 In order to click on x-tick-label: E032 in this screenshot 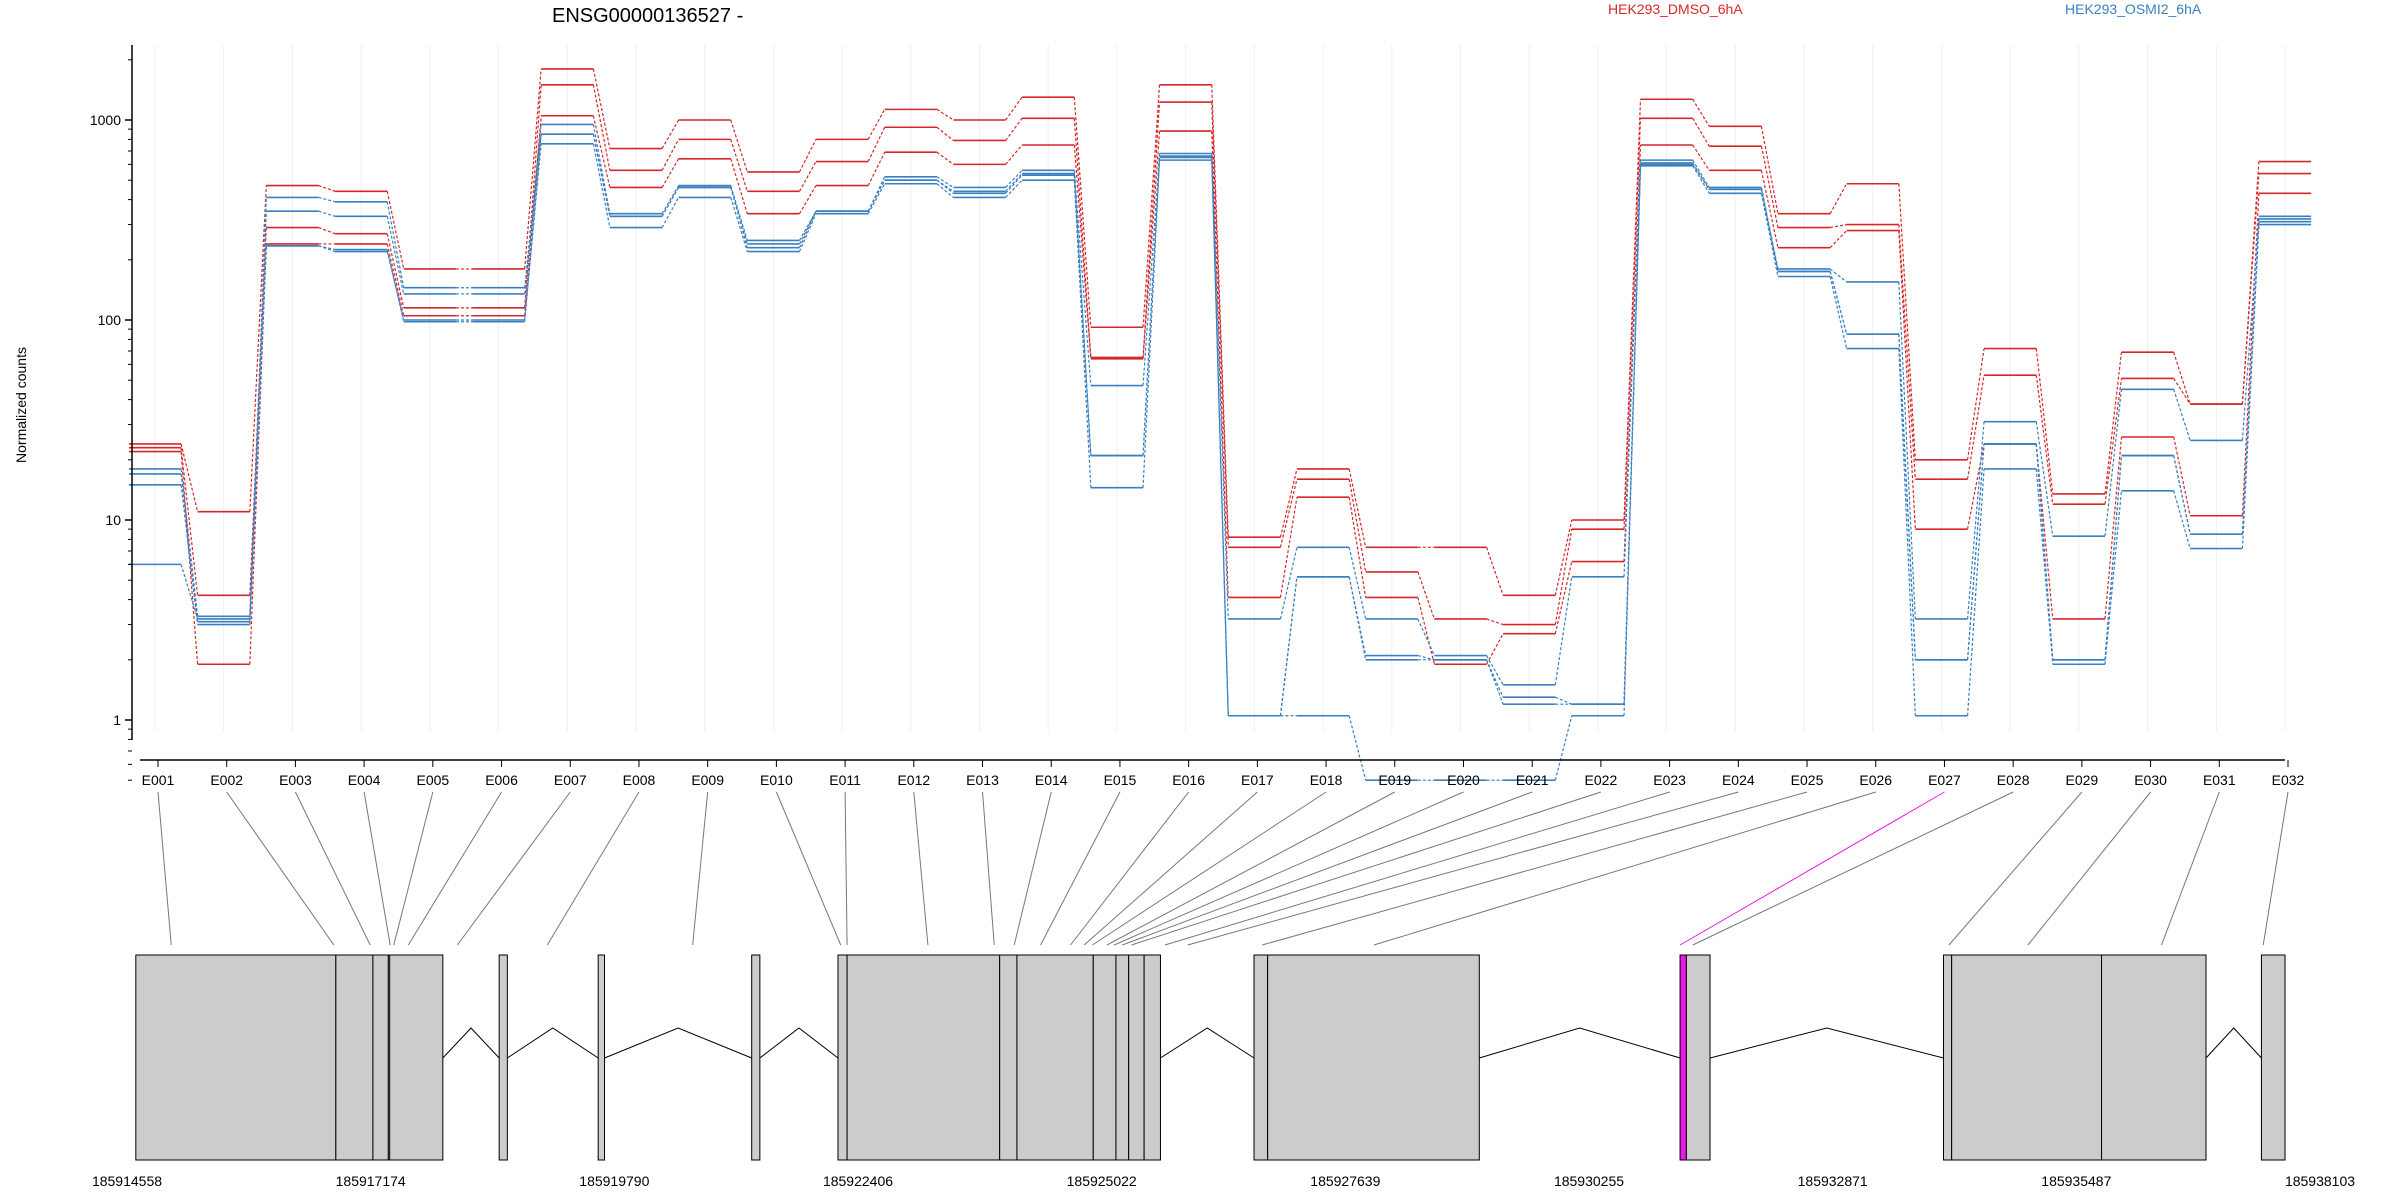, I will do `click(2288, 780)`.